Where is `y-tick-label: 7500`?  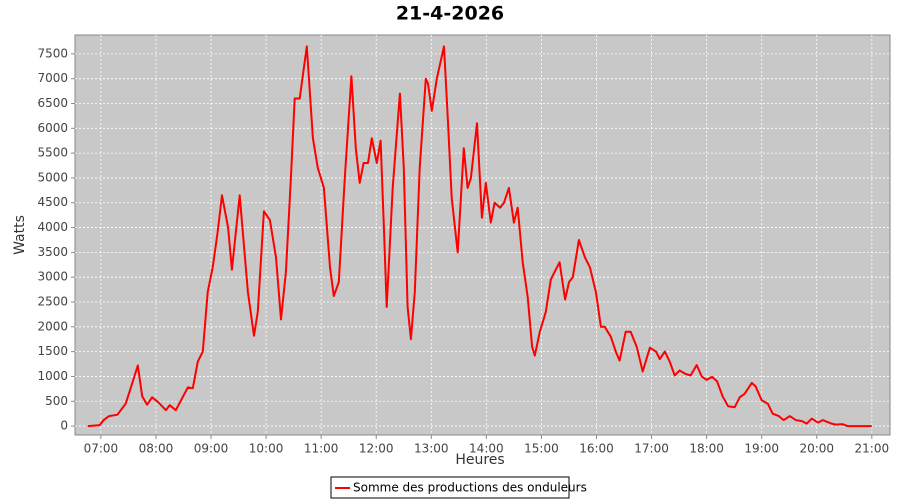 y-tick-label: 7500 is located at coordinates (52, 53).